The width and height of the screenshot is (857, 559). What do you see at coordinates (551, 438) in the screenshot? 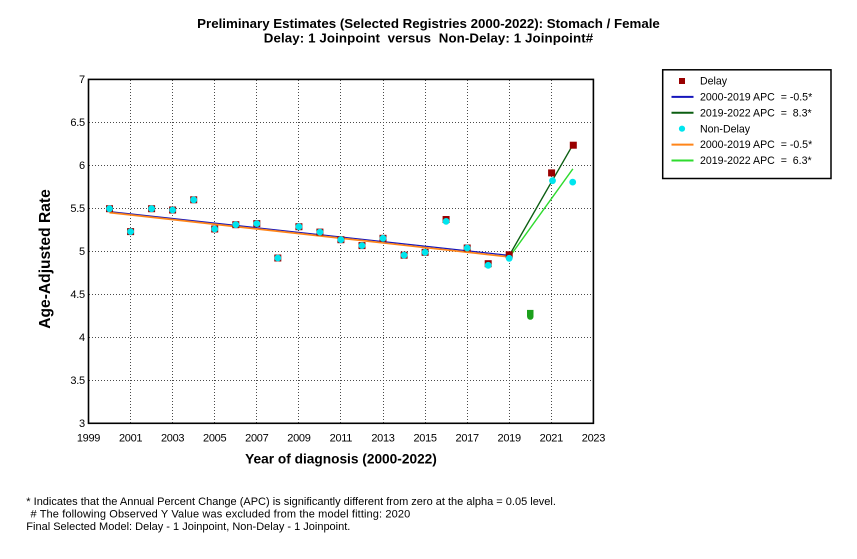
I see `svg-text: 2021` at bounding box center [551, 438].